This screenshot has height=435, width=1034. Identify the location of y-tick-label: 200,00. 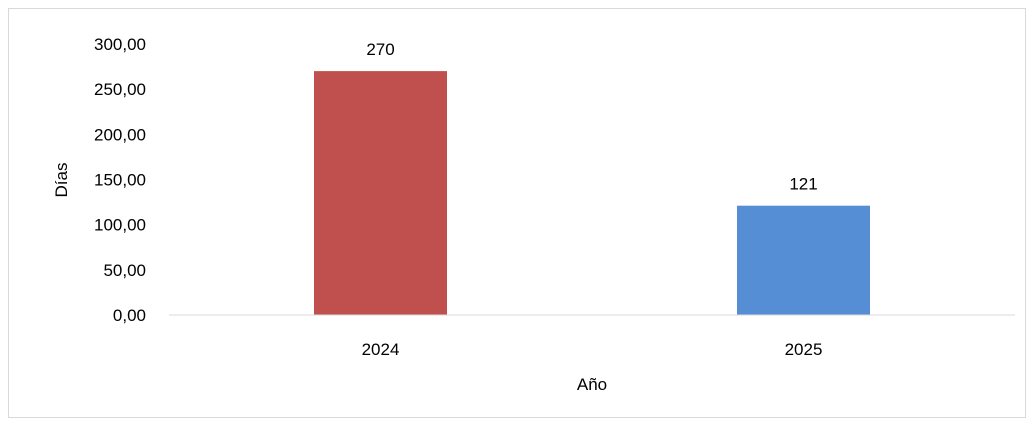
(120, 134).